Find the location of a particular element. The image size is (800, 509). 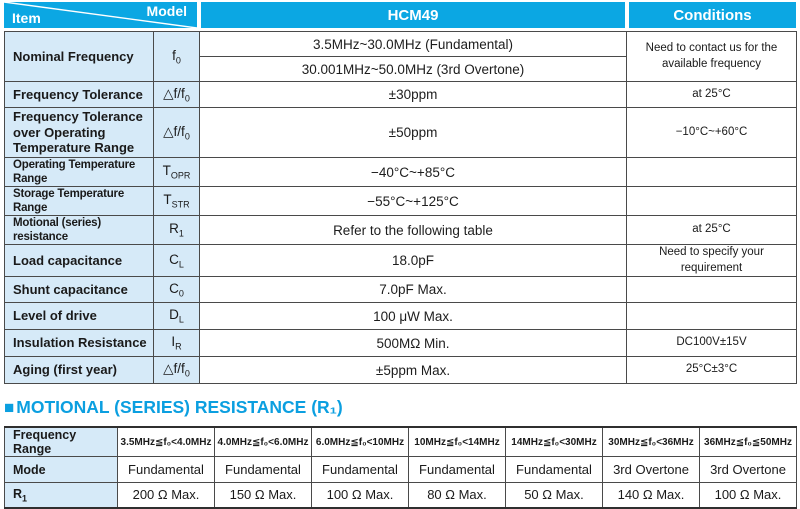

header-item-model-cell: Item Model is located at coordinates (100, 15).